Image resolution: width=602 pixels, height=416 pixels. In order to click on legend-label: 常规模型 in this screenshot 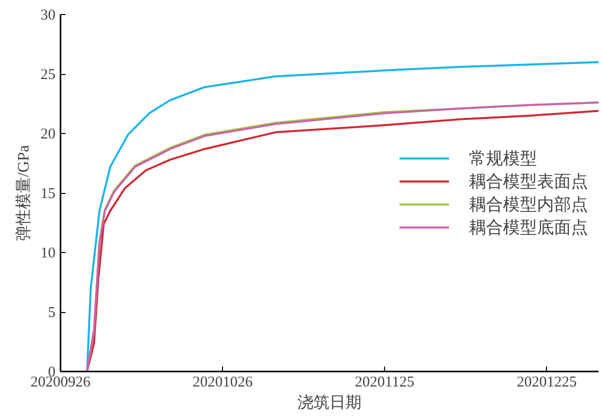, I will do `click(503, 159)`.